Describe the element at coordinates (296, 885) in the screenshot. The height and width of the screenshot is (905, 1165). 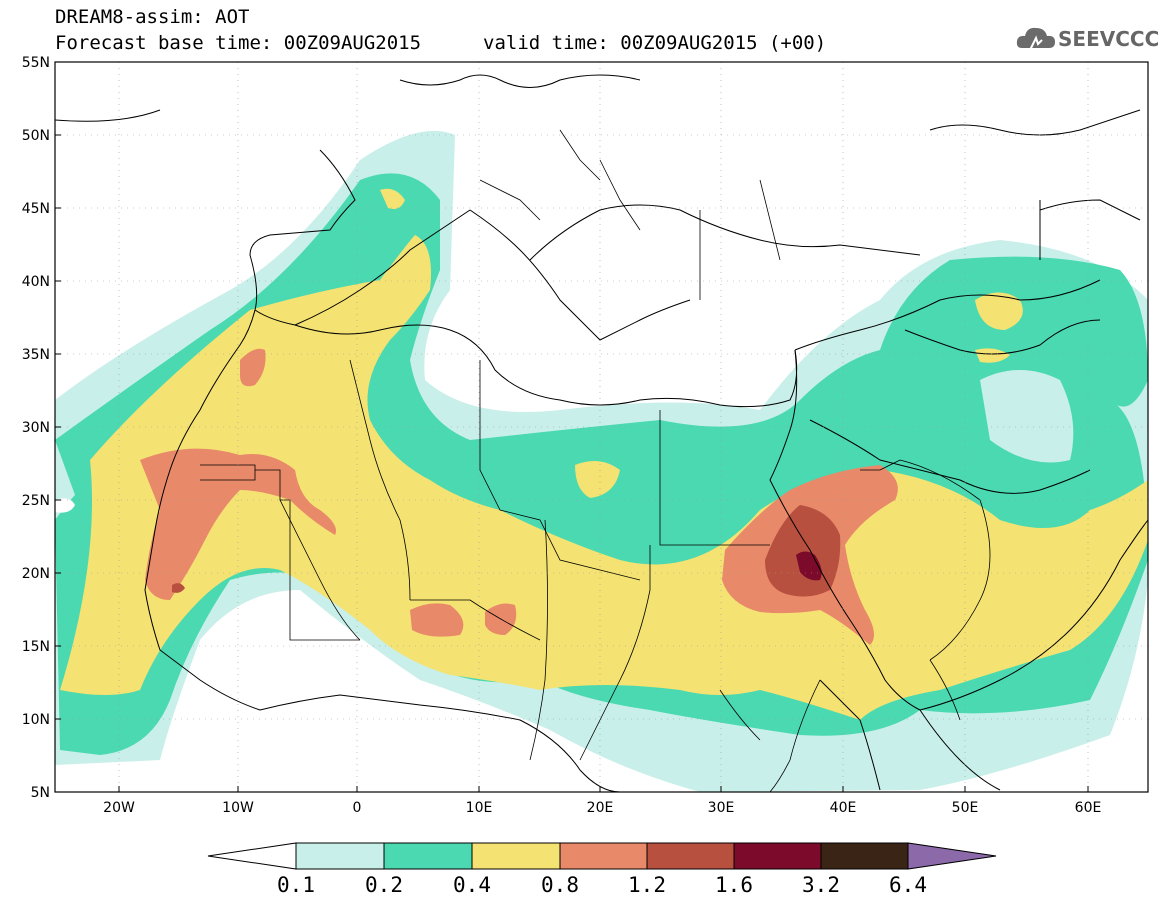
I see `colorbar-label: 0.1` at that location.